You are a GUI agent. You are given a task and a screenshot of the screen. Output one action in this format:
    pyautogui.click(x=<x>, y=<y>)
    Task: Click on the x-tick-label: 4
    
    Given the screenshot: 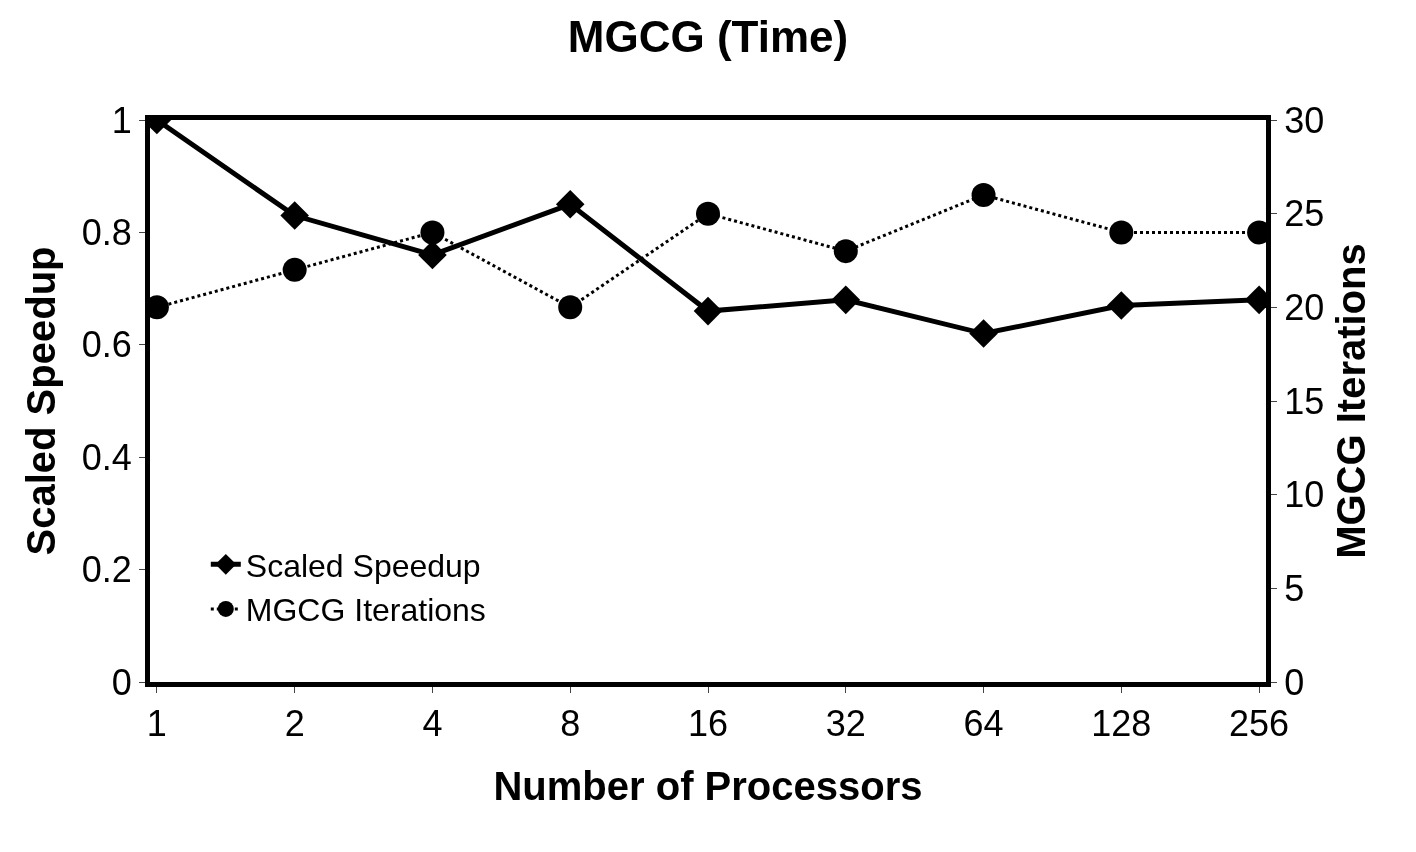 What is the action you would take?
    pyautogui.click(x=432, y=724)
    